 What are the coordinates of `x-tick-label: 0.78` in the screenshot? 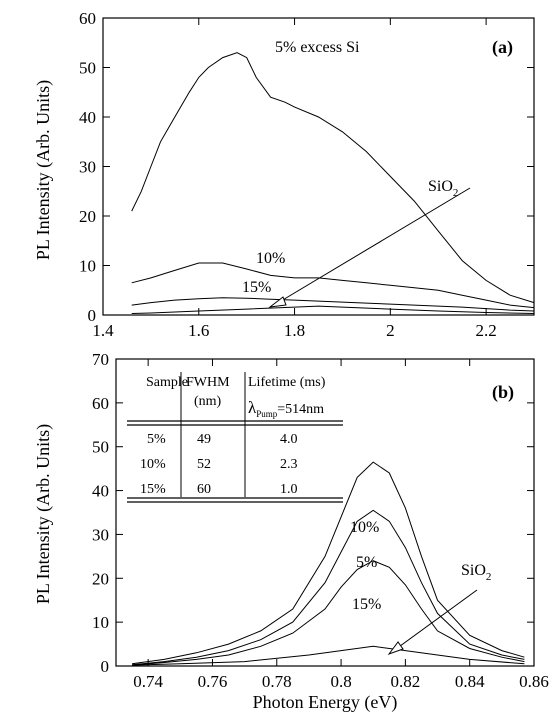 It's located at (277, 681).